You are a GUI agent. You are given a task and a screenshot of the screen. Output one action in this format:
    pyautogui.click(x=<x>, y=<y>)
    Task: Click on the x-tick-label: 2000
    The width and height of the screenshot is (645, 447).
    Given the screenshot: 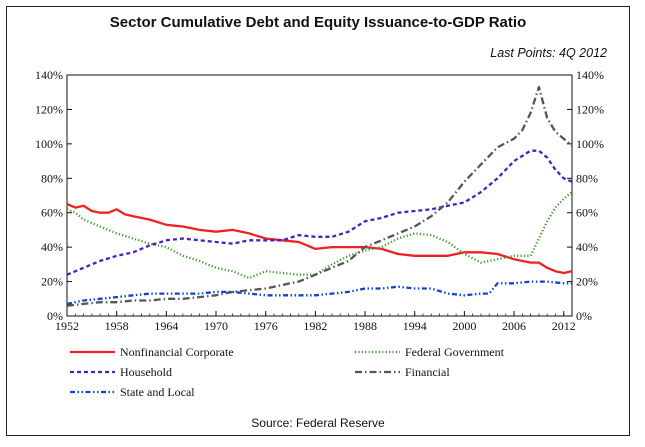 What is the action you would take?
    pyautogui.click(x=464, y=326)
    